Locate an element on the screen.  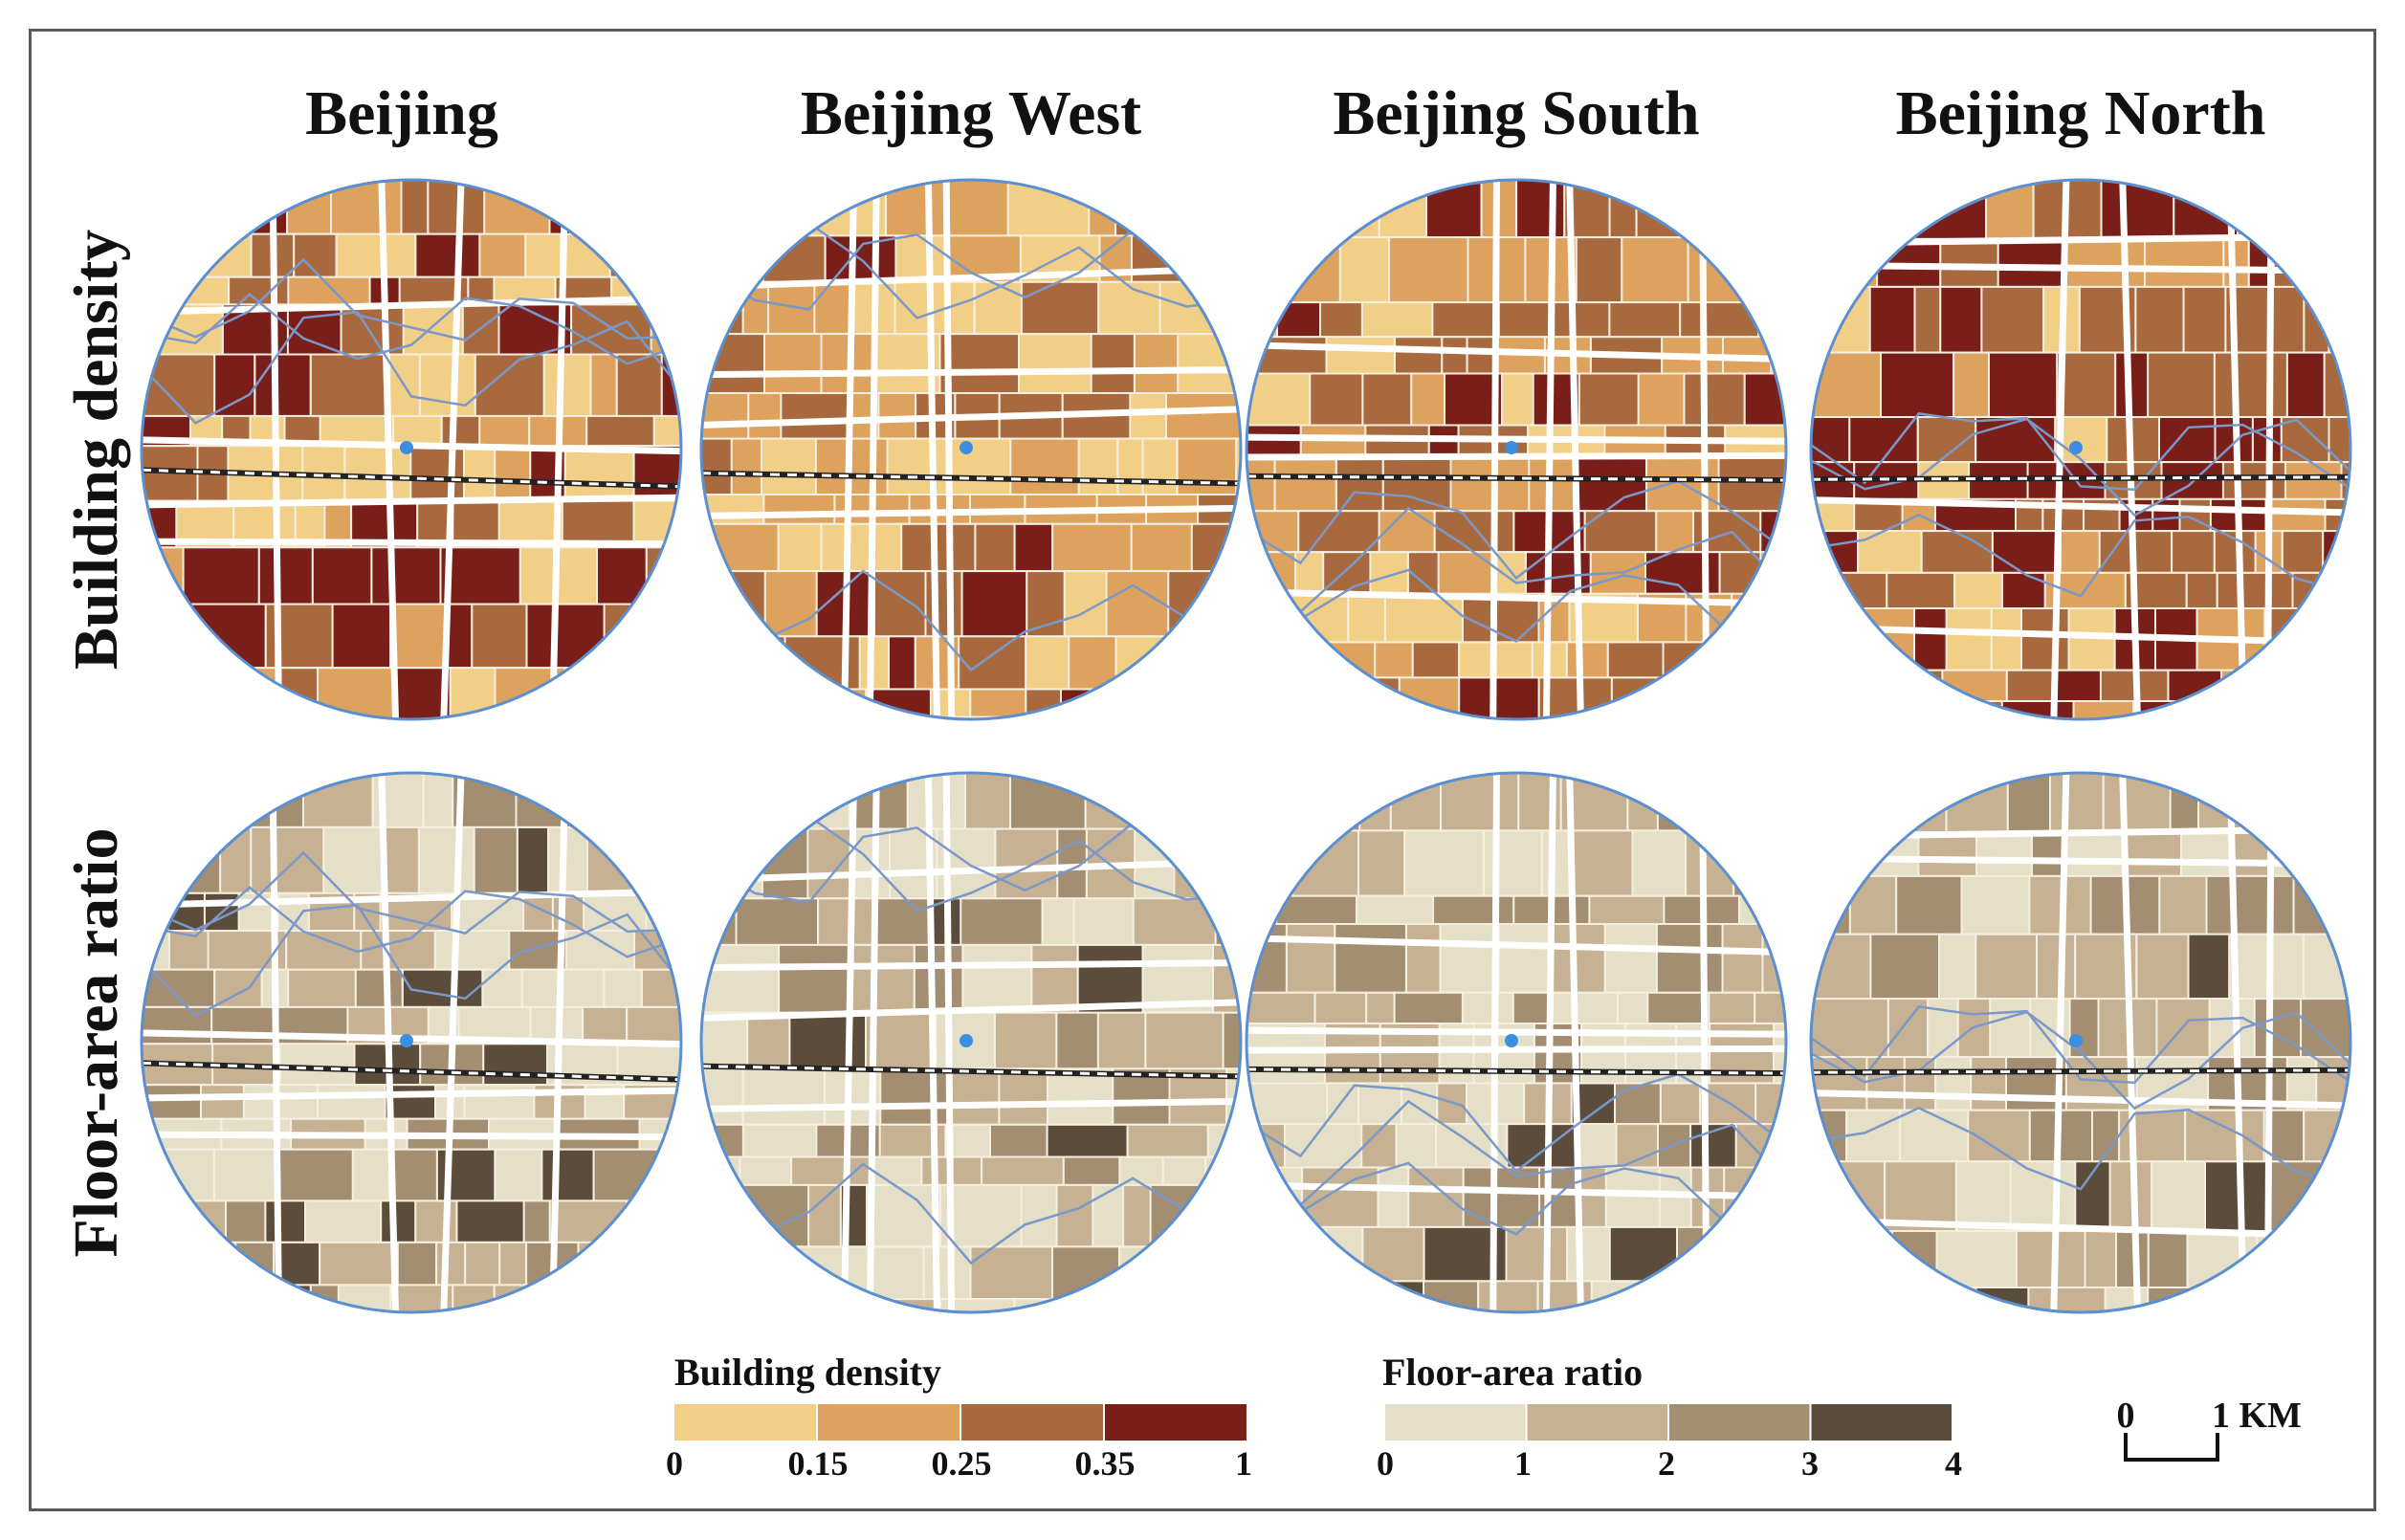
legend-far-tick: 2 is located at coordinates (1666, 1463).